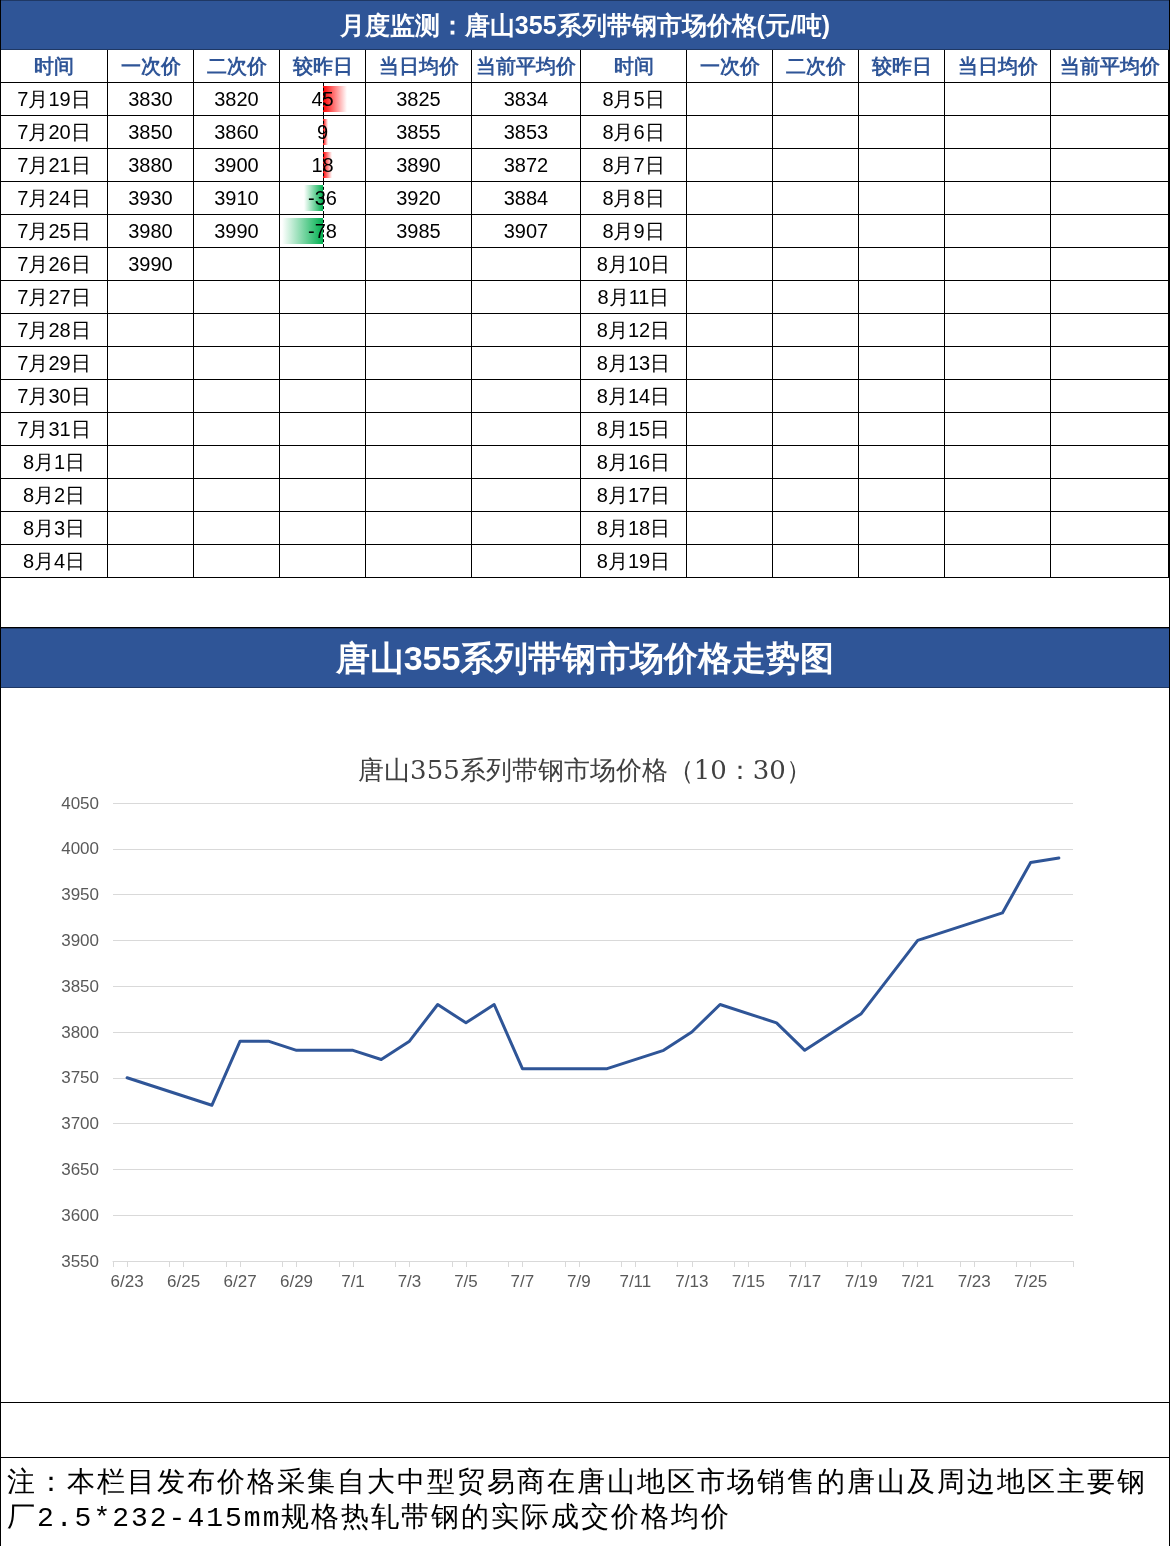 The image size is (1170, 1551). What do you see at coordinates (633, 396) in the screenshot?
I see `category-label: 8月14日` at bounding box center [633, 396].